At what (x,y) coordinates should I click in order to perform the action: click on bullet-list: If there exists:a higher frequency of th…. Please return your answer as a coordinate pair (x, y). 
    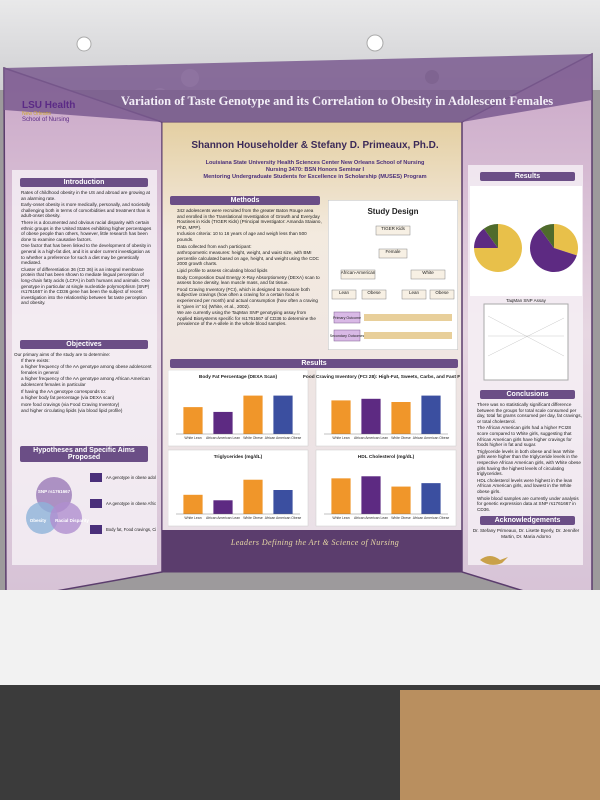
    Looking at the image, I should click on (84, 386).